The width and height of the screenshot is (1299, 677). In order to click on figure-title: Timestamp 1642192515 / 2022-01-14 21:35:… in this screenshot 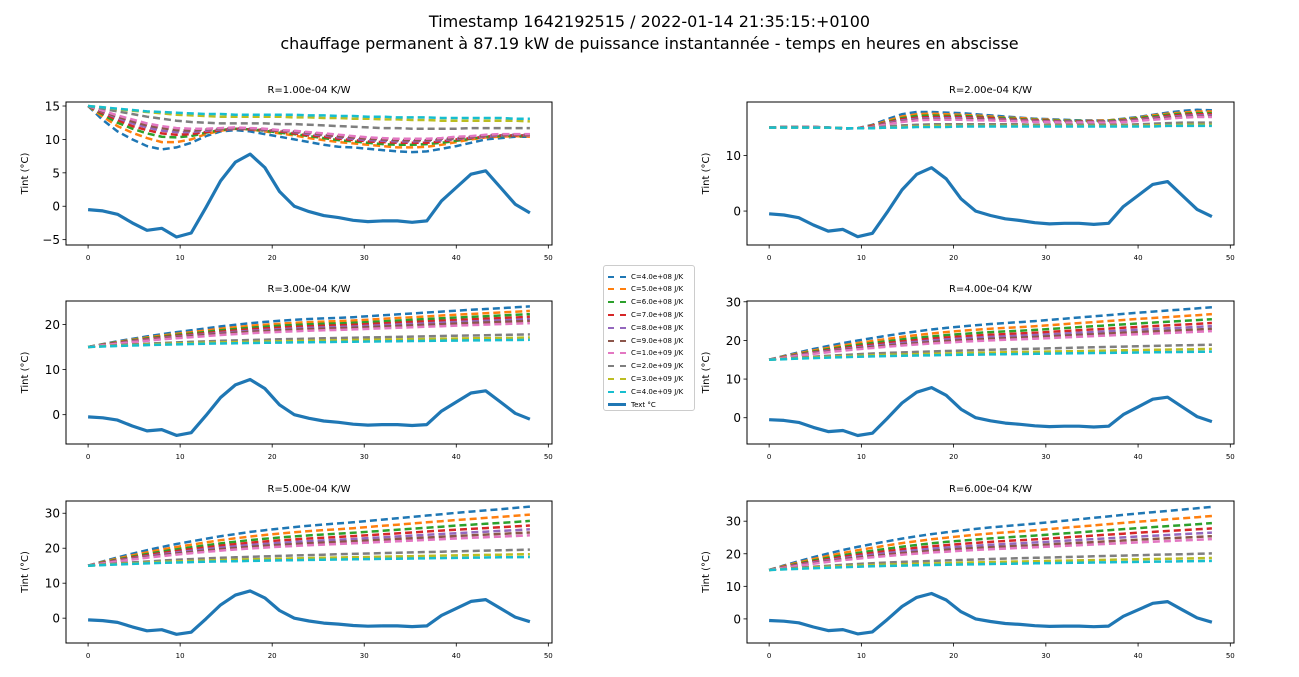, I will do `click(649, 21)`.